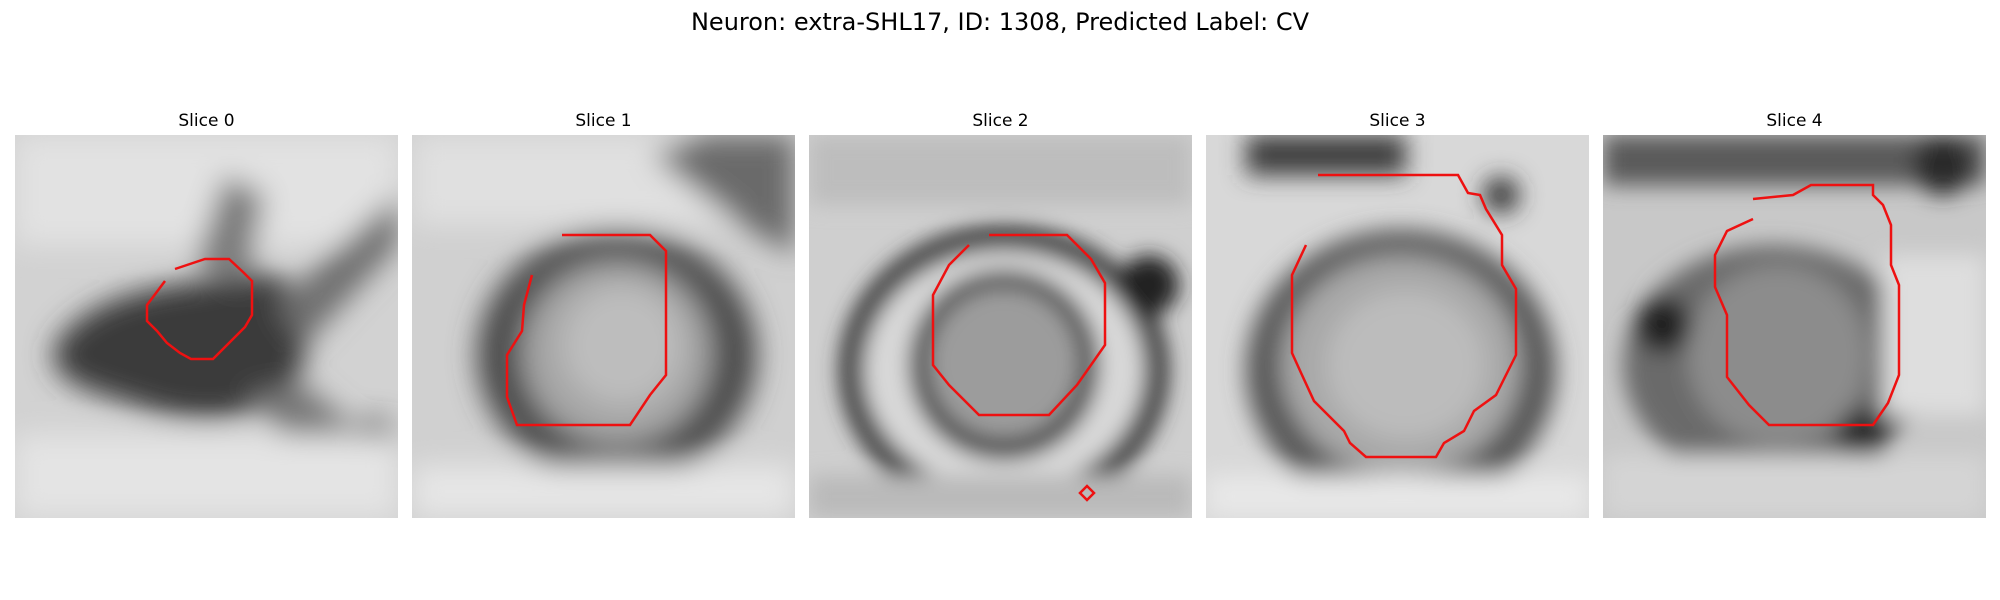 Image resolution: width=2000 pixels, height=600 pixels. What do you see at coordinates (206, 121) in the screenshot?
I see `slice-title-0: Slice 0` at bounding box center [206, 121].